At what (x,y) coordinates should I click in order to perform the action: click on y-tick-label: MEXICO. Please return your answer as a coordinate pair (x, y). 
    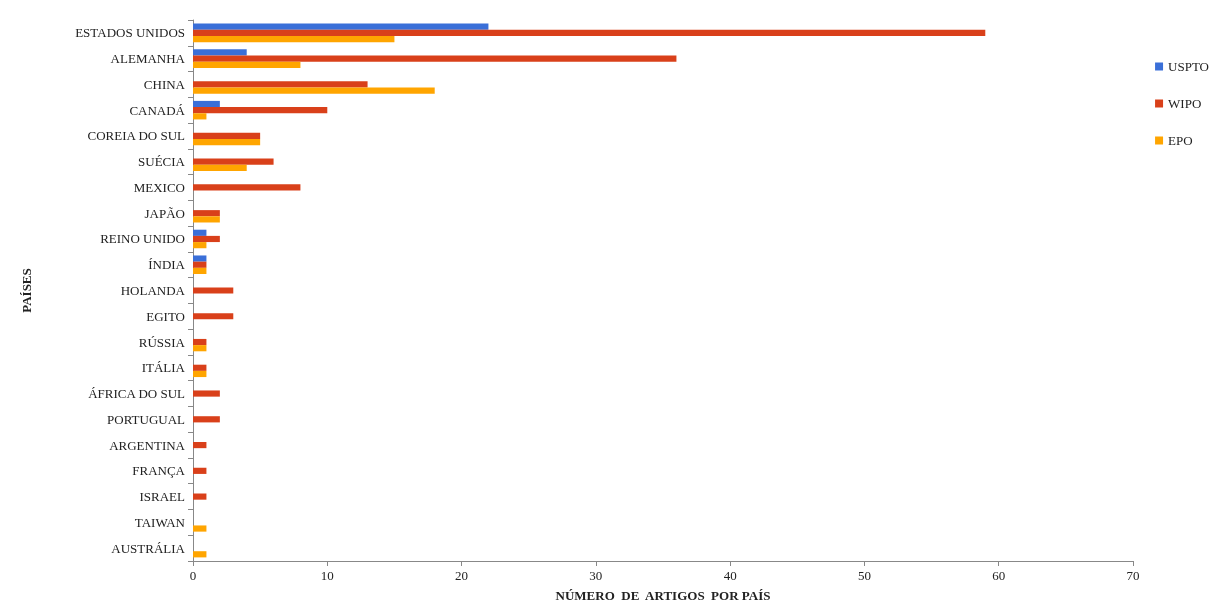
    Looking at the image, I should click on (159, 187).